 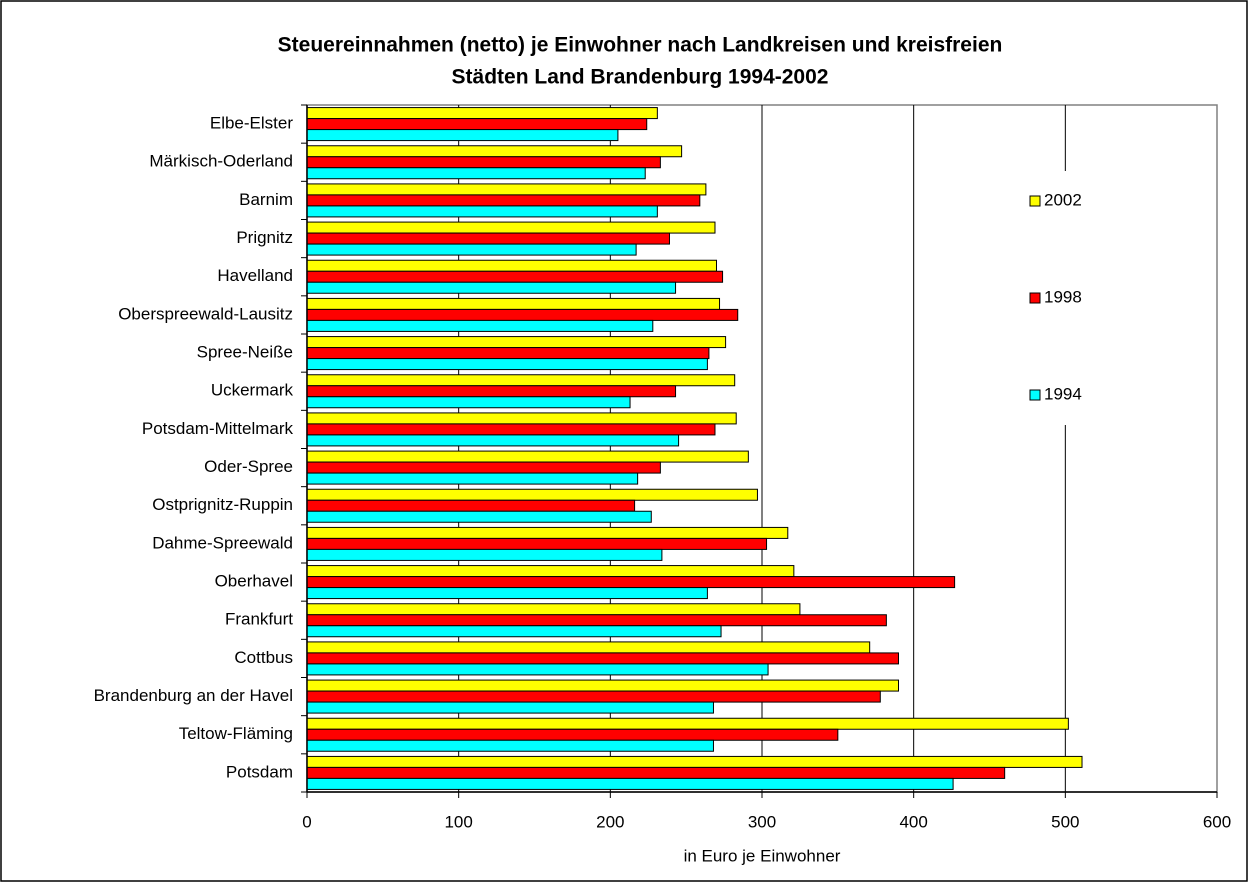 What do you see at coordinates (259, 619) in the screenshot?
I see `y-tick-label: Frankfurt` at bounding box center [259, 619].